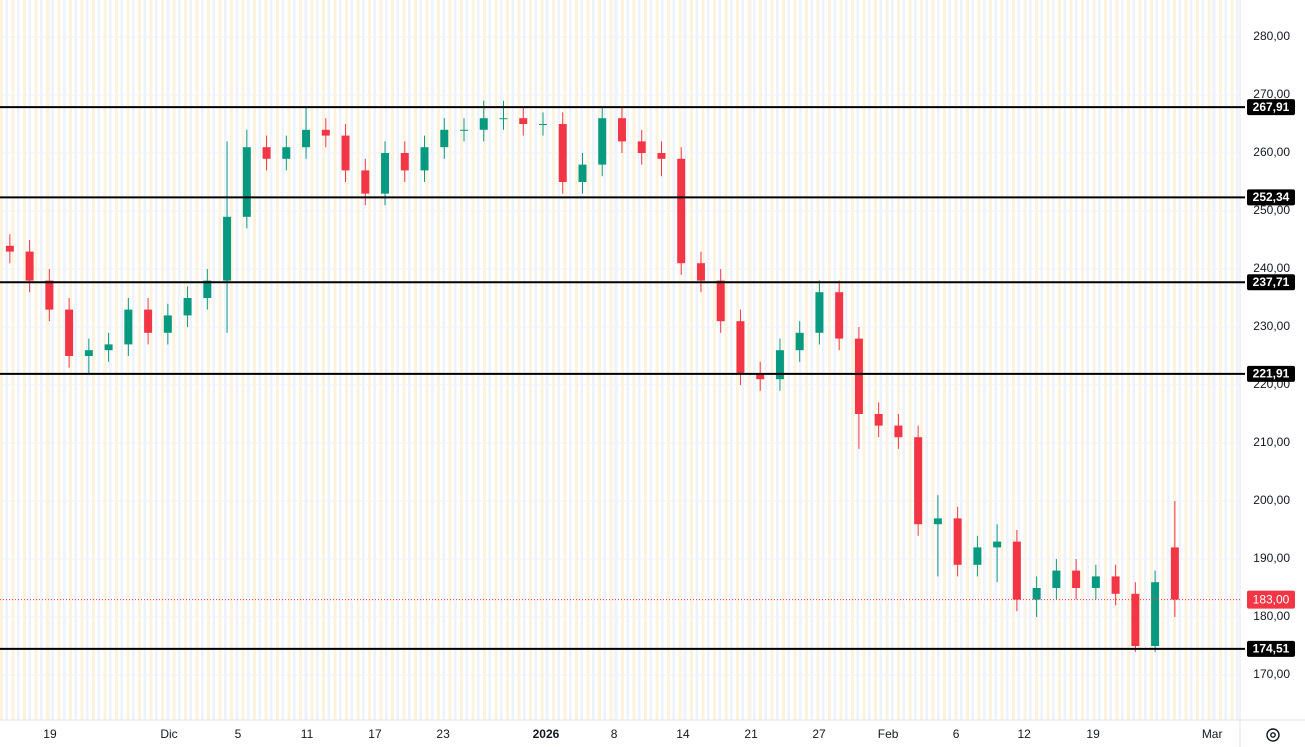  What do you see at coordinates (1025, 734) in the screenshot?
I see `x-tick-label: 12` at bounding box center [1025, 734].